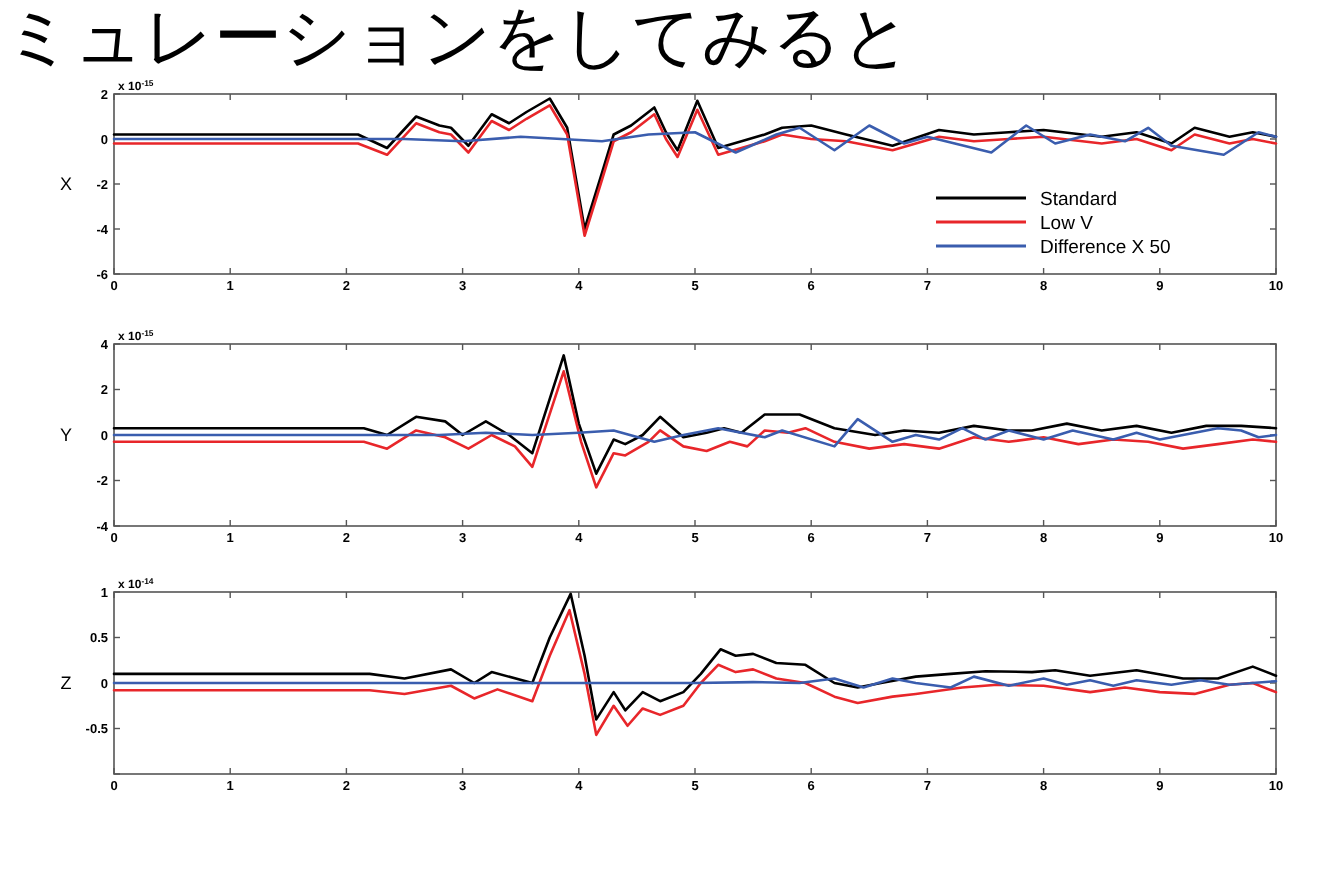  Describe the element at coordinates (458, 38) in the screenshot. I see `chart-title: ミュレーションをしてみると` at that location.